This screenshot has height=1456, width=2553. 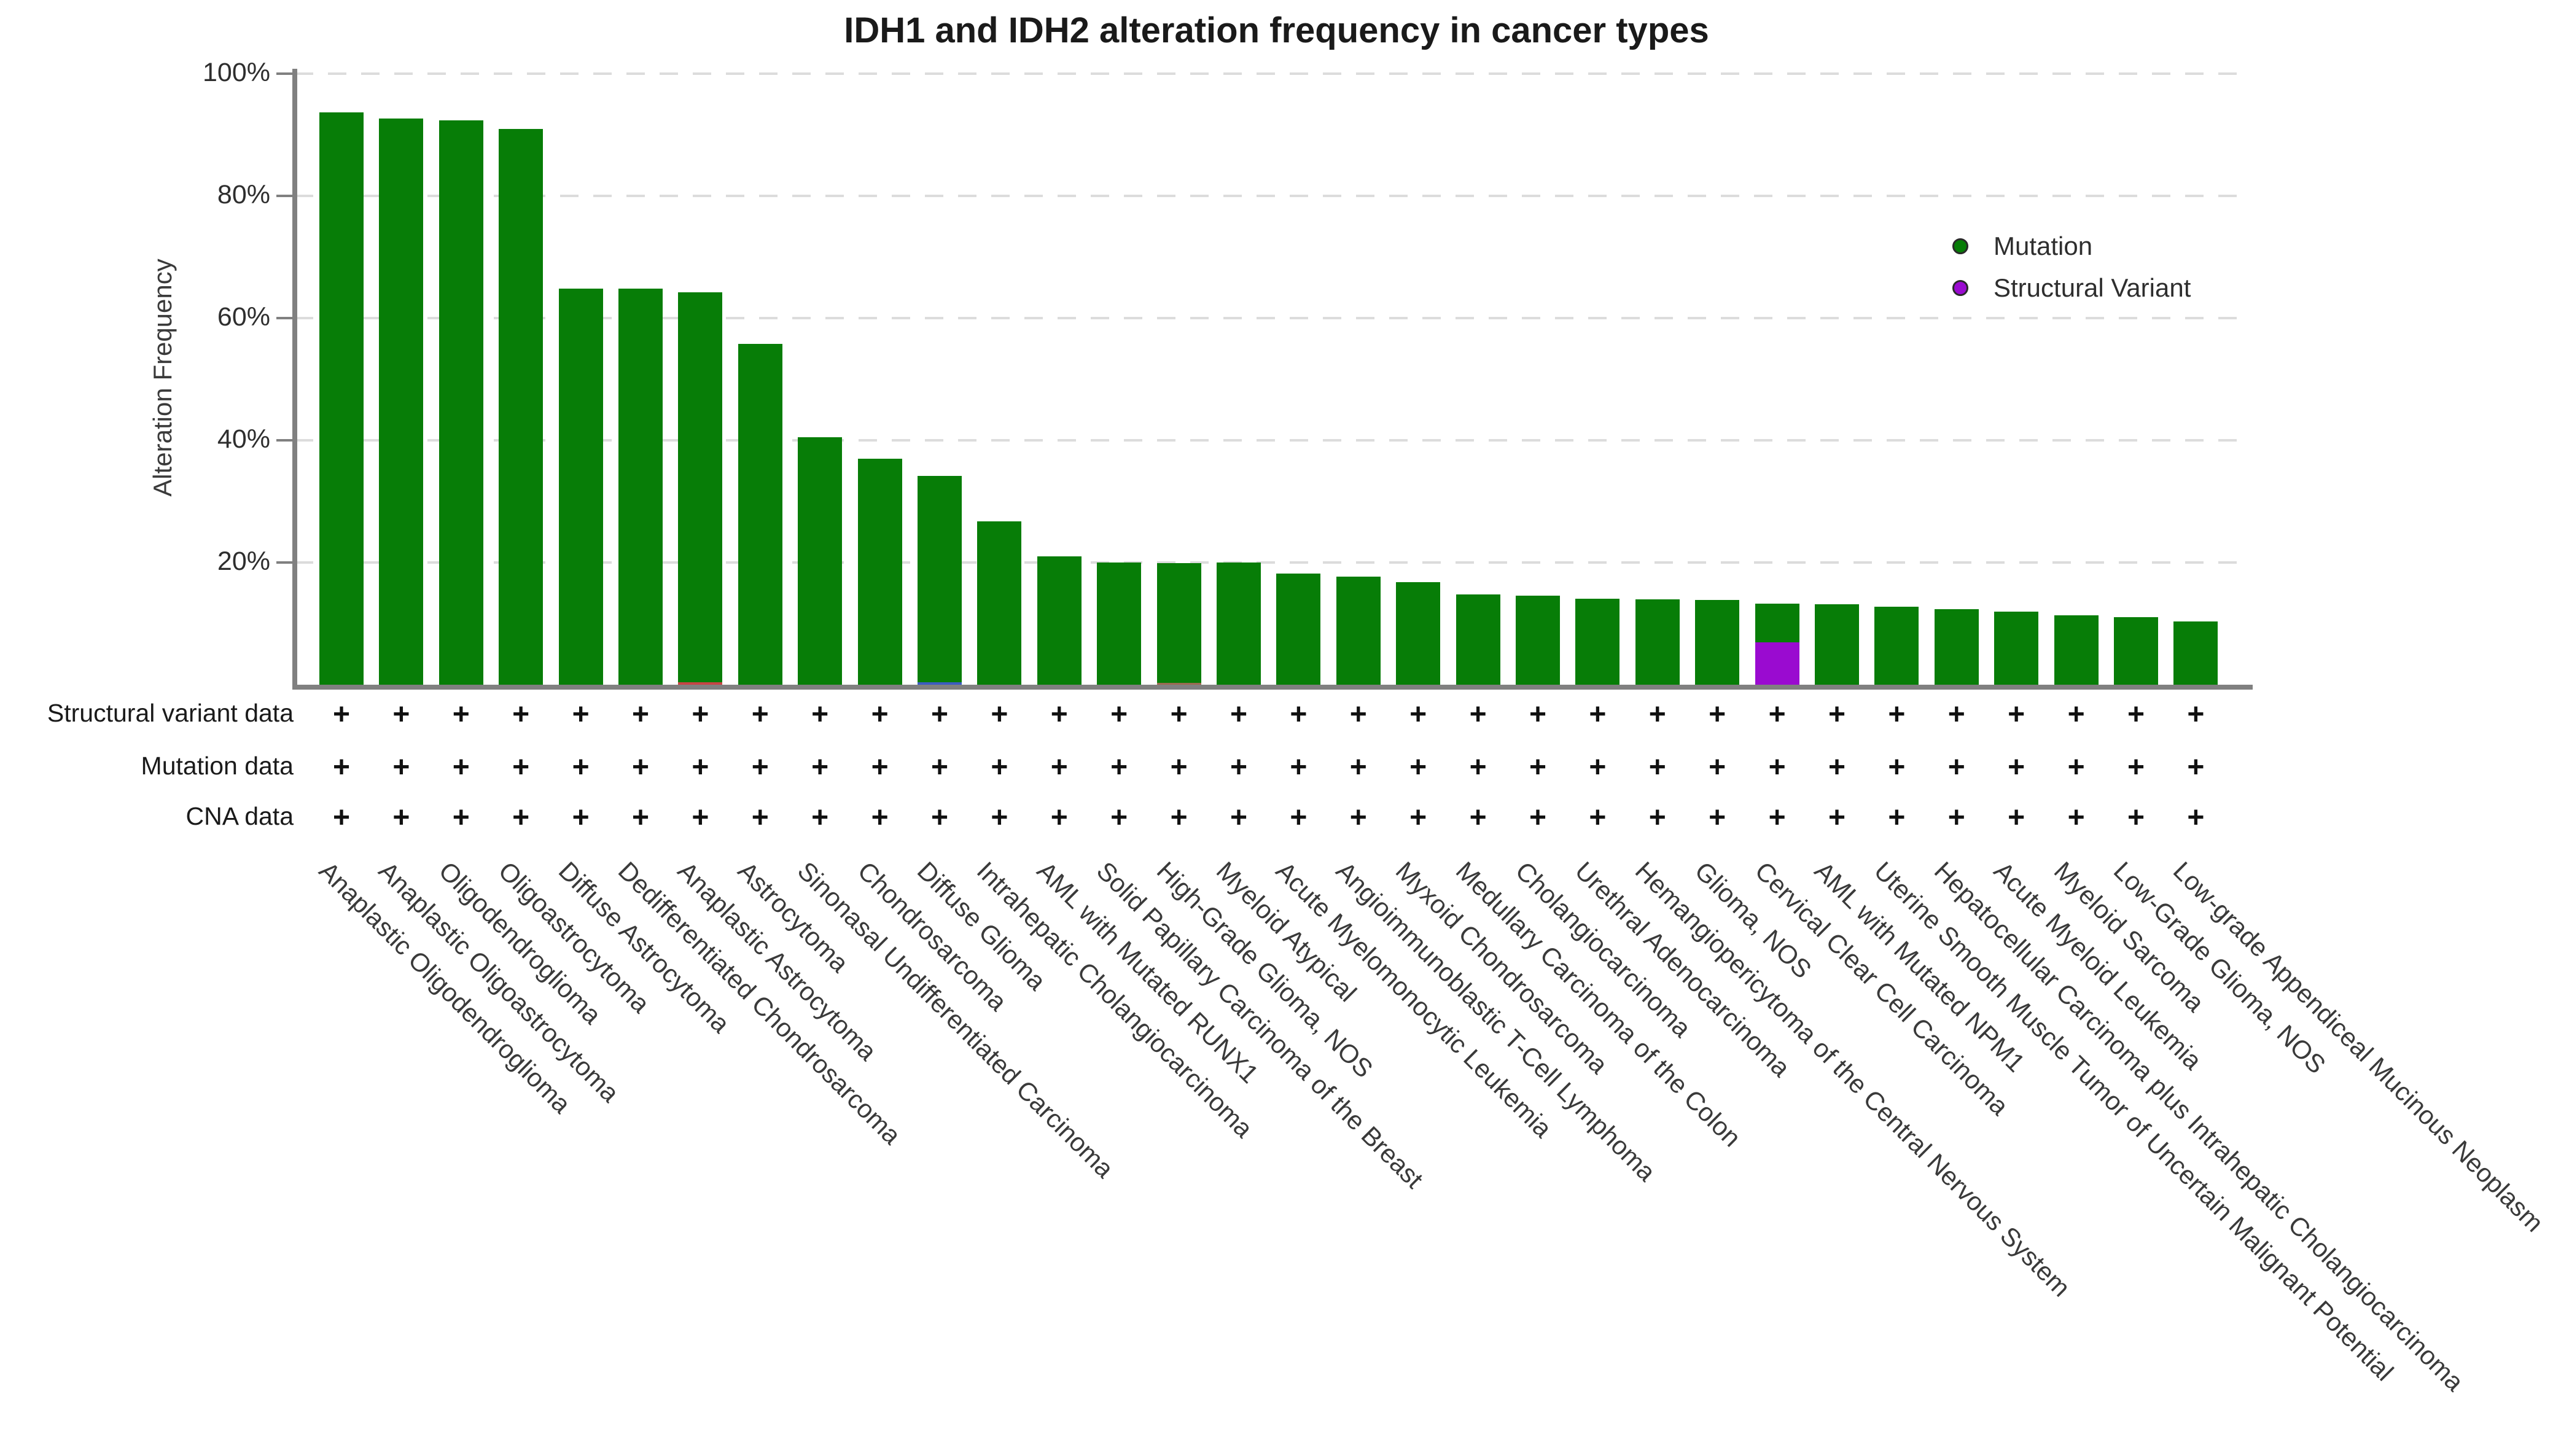 I want to click on y-tick-label: 40%, so click(x=244, y=439).